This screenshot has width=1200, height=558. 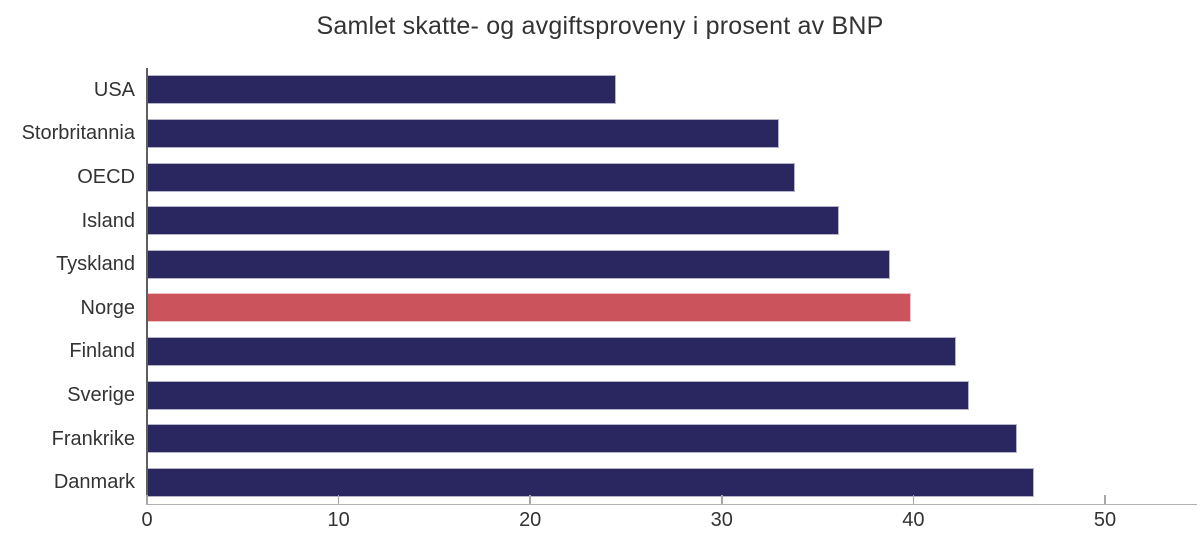 What do you see at coordinates (471, 177) in the screenshot?
I see `bar-oecd` at bounding box center [471, 177].